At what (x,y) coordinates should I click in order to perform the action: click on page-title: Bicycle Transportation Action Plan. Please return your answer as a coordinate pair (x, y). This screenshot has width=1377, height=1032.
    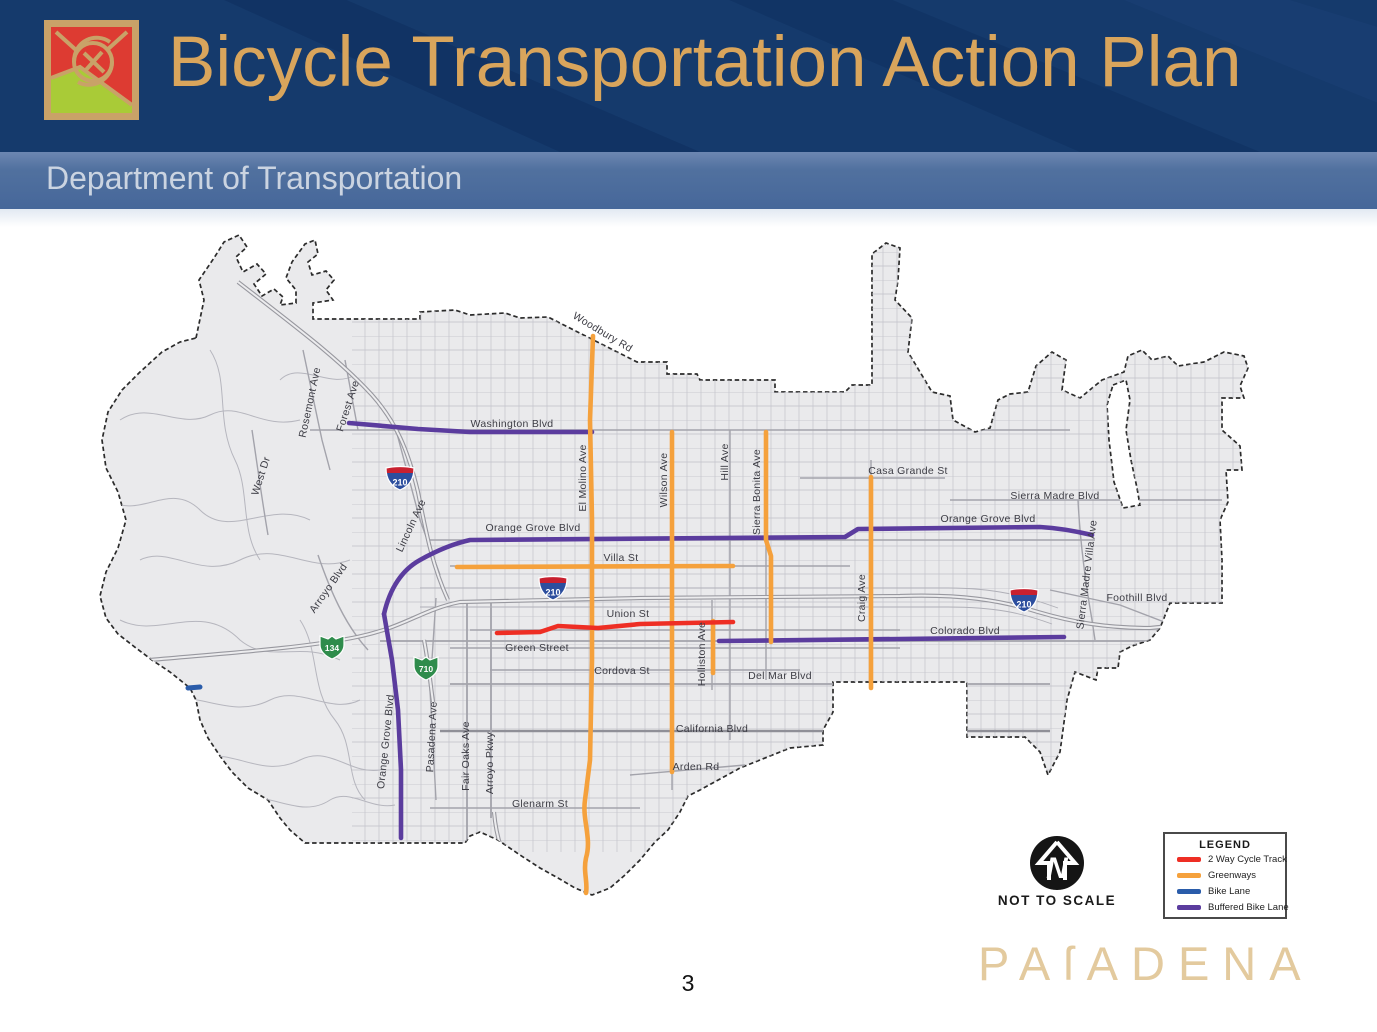
    Looking at the image, I should click on (705, 62).